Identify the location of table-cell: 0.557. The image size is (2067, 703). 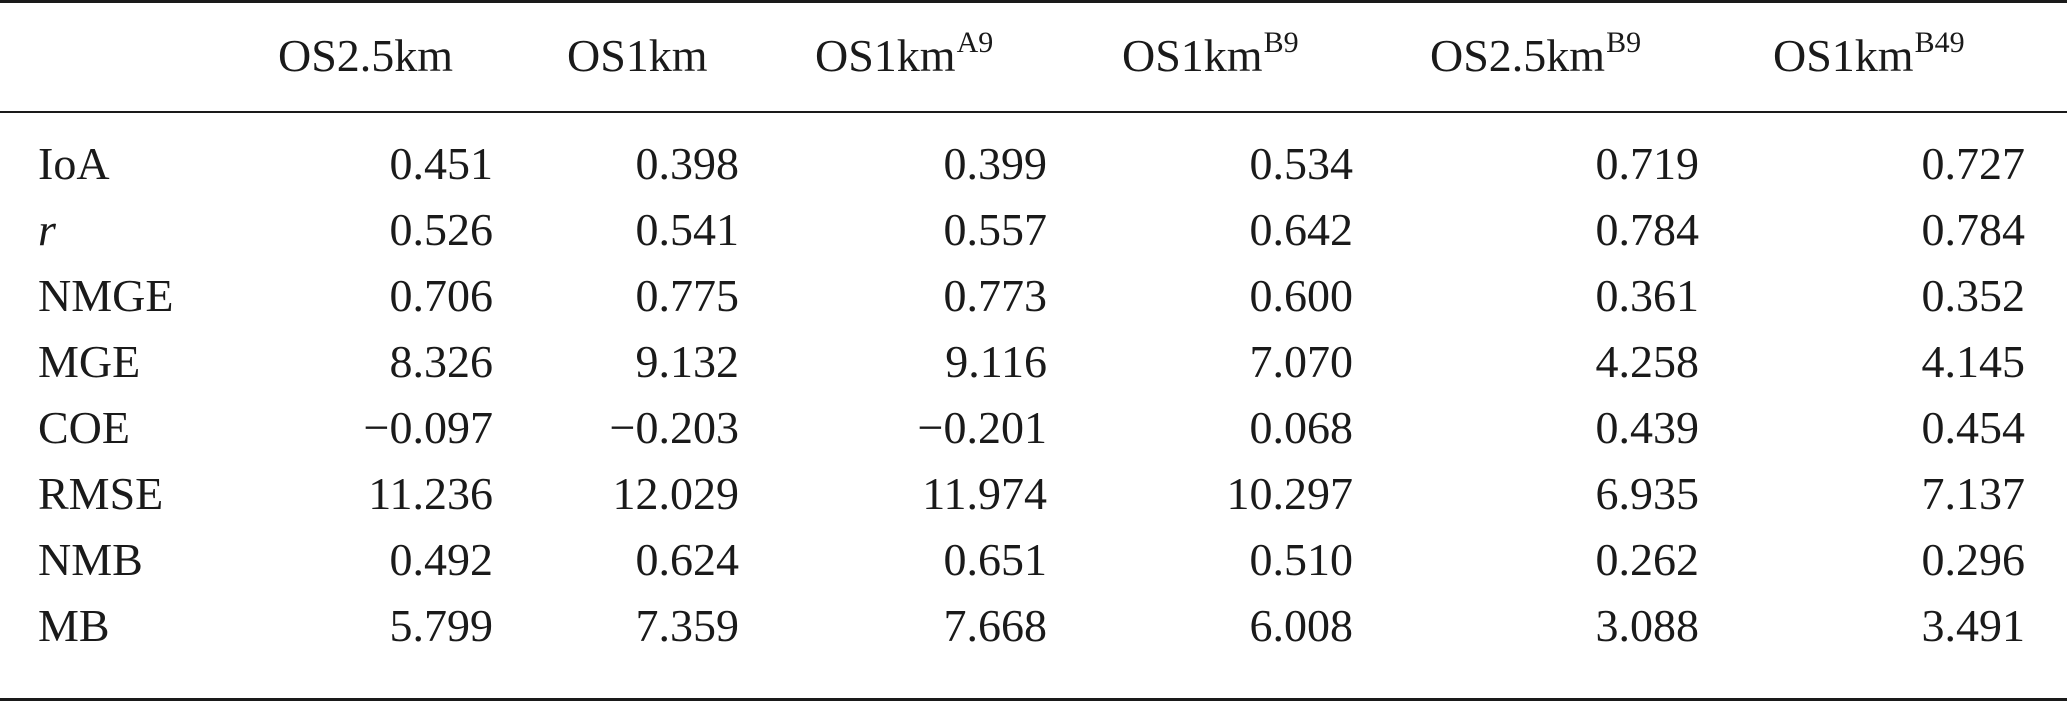
(995, 229).